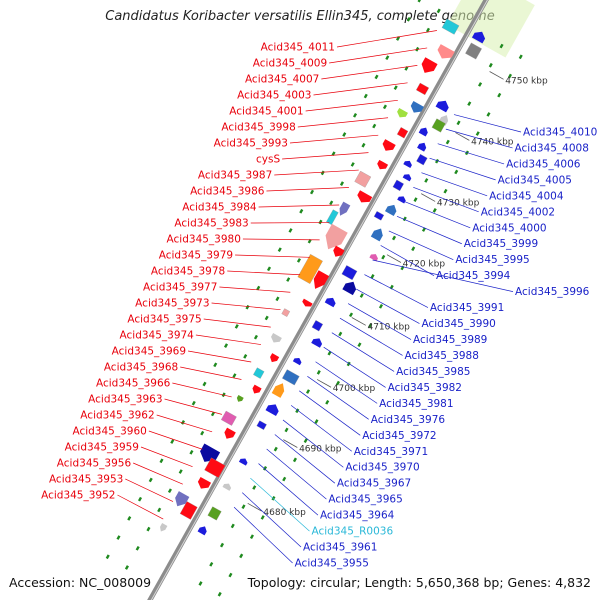 The image size is (600, 600). Describe the element at coordinates (180, 288) in the screenshot. I see `gene-label-left: Acid345_3977` at that location.